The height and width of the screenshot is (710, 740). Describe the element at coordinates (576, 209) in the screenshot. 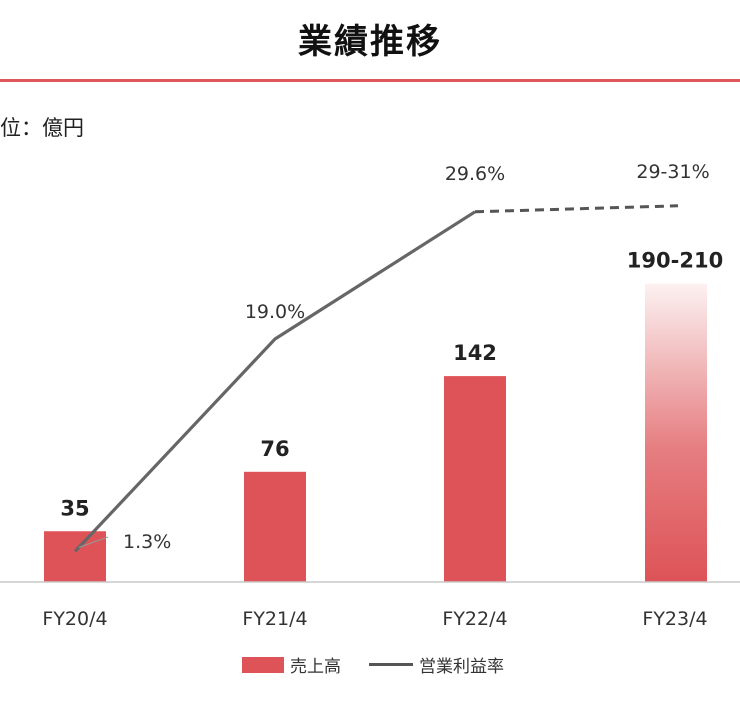

I see `margin-line-forecast` at that location.